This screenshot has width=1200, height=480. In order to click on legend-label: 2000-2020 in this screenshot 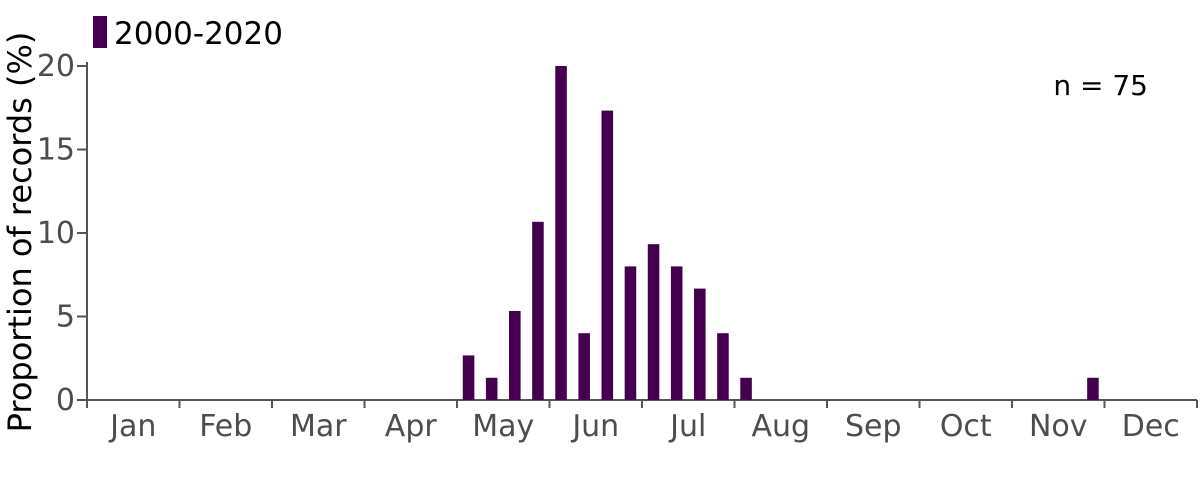, I will do `click(198, 34)`.